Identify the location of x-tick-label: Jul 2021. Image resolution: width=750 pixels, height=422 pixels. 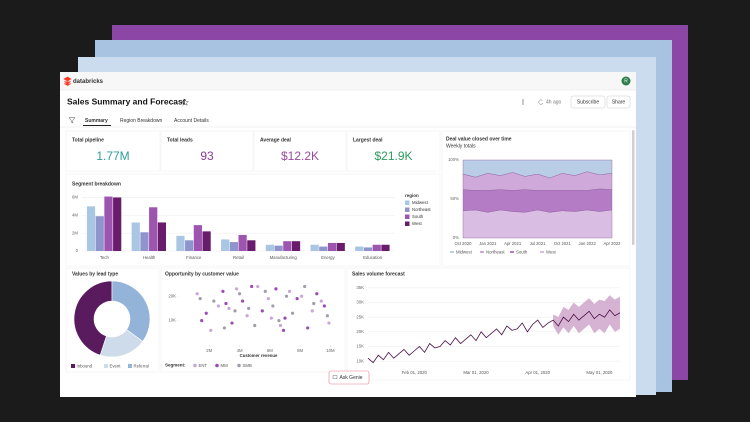
(538, 243).